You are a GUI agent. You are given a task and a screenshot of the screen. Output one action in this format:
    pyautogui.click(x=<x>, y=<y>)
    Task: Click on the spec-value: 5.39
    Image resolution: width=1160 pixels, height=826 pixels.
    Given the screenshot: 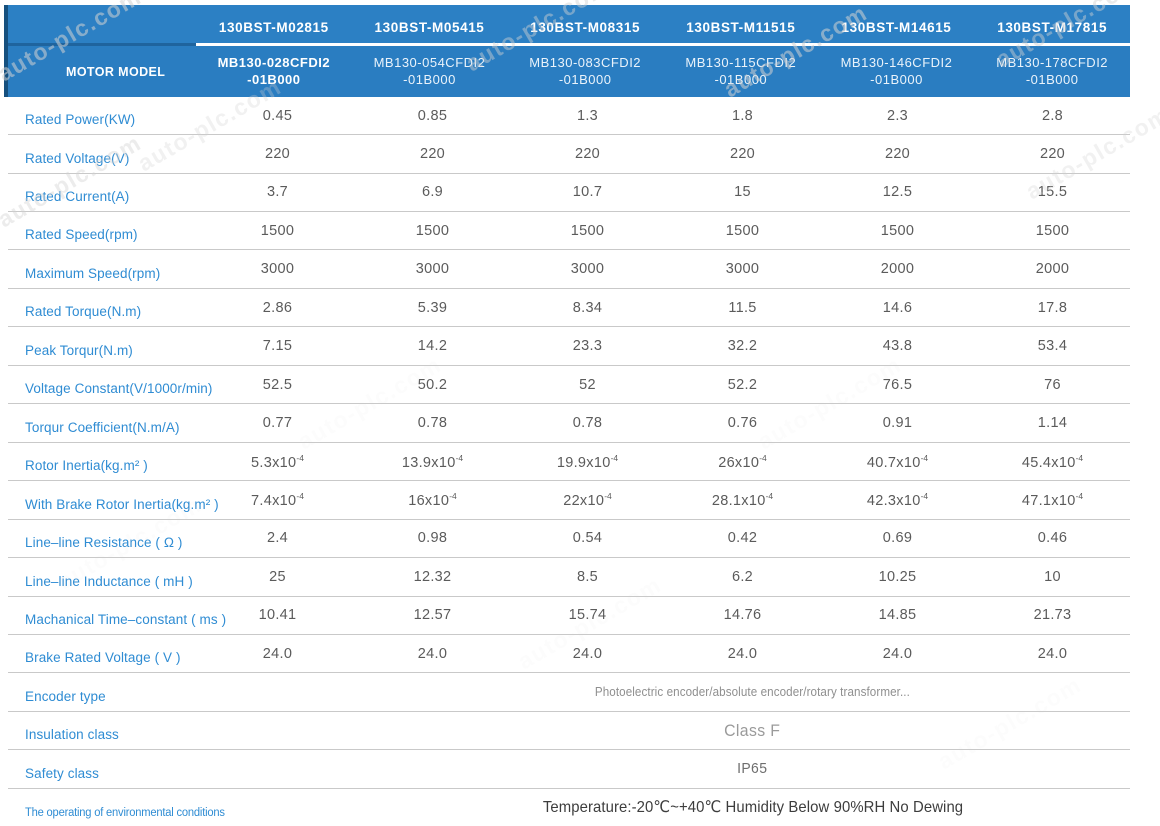 What is the action you would take?
    pyautogui.click(x=432, y=308)
    